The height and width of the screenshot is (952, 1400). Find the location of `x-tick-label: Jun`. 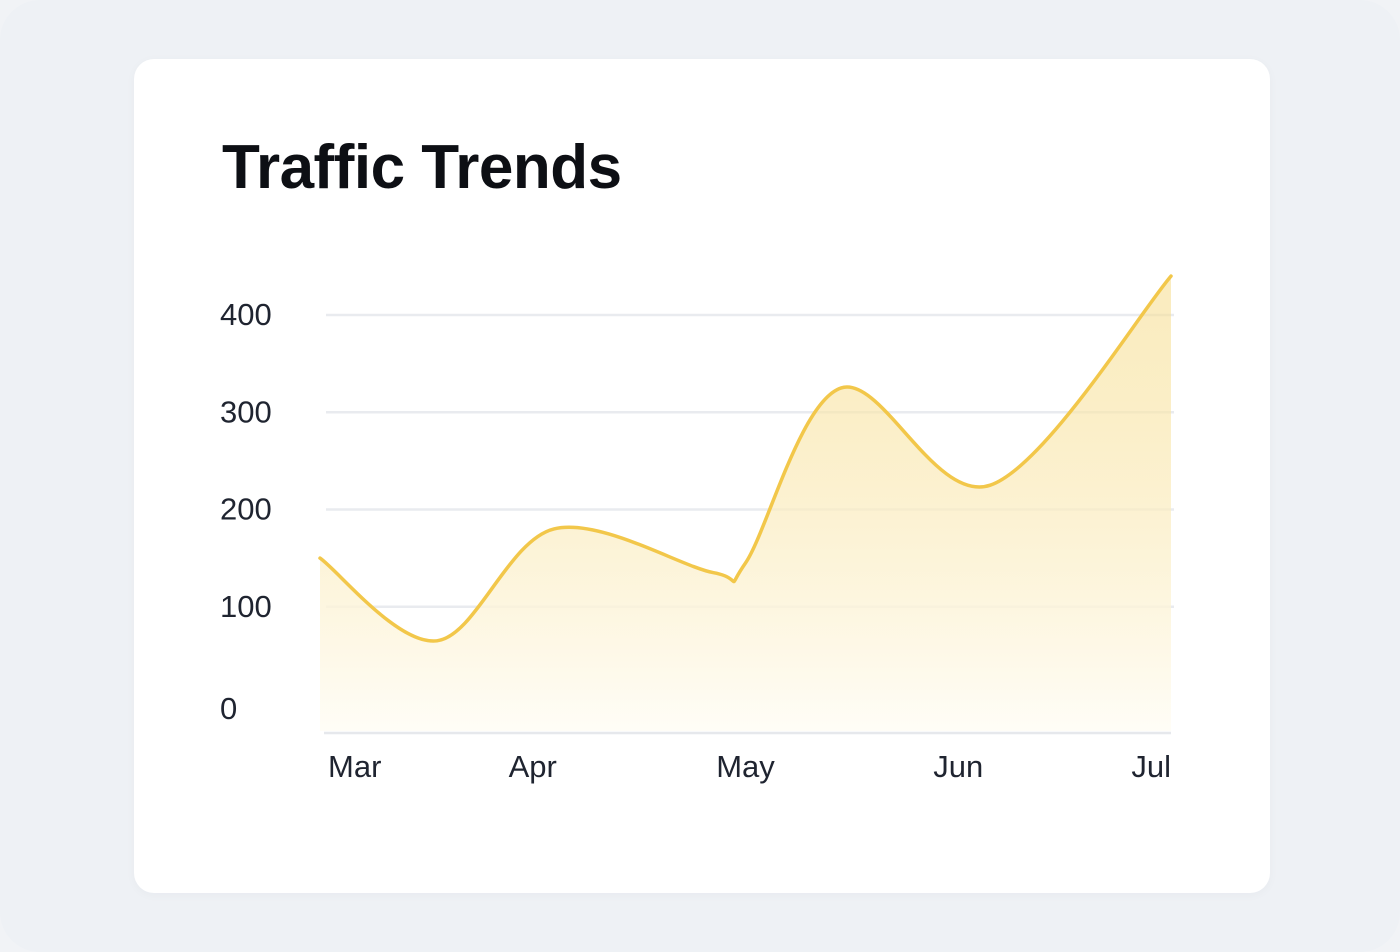

x-tick-label: Jun is located at coordinates (958, 766).